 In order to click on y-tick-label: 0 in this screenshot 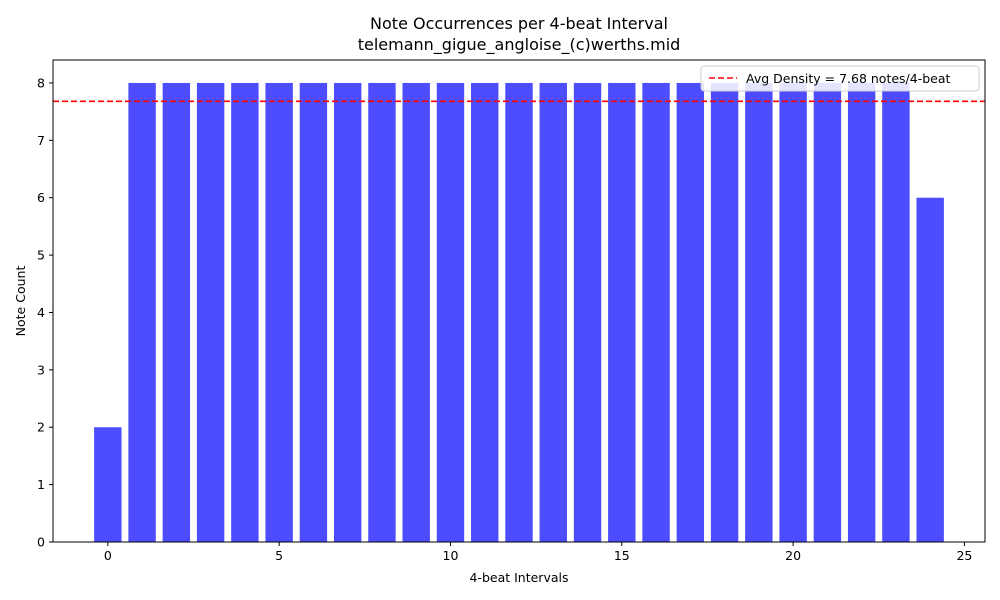, I will do `click(41, 542)`.